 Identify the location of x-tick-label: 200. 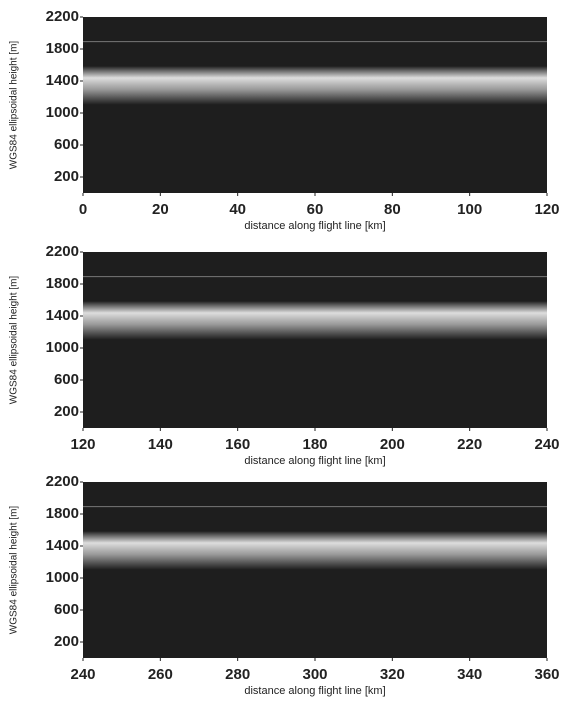
(392, 444).